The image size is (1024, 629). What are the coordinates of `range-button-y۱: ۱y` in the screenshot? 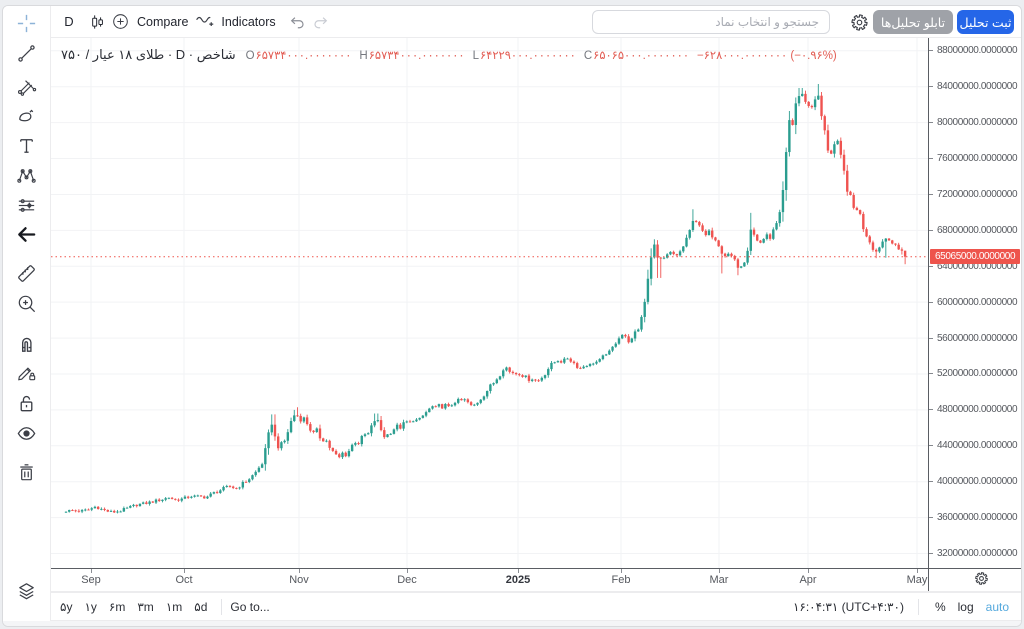 It's located at (90, 606).